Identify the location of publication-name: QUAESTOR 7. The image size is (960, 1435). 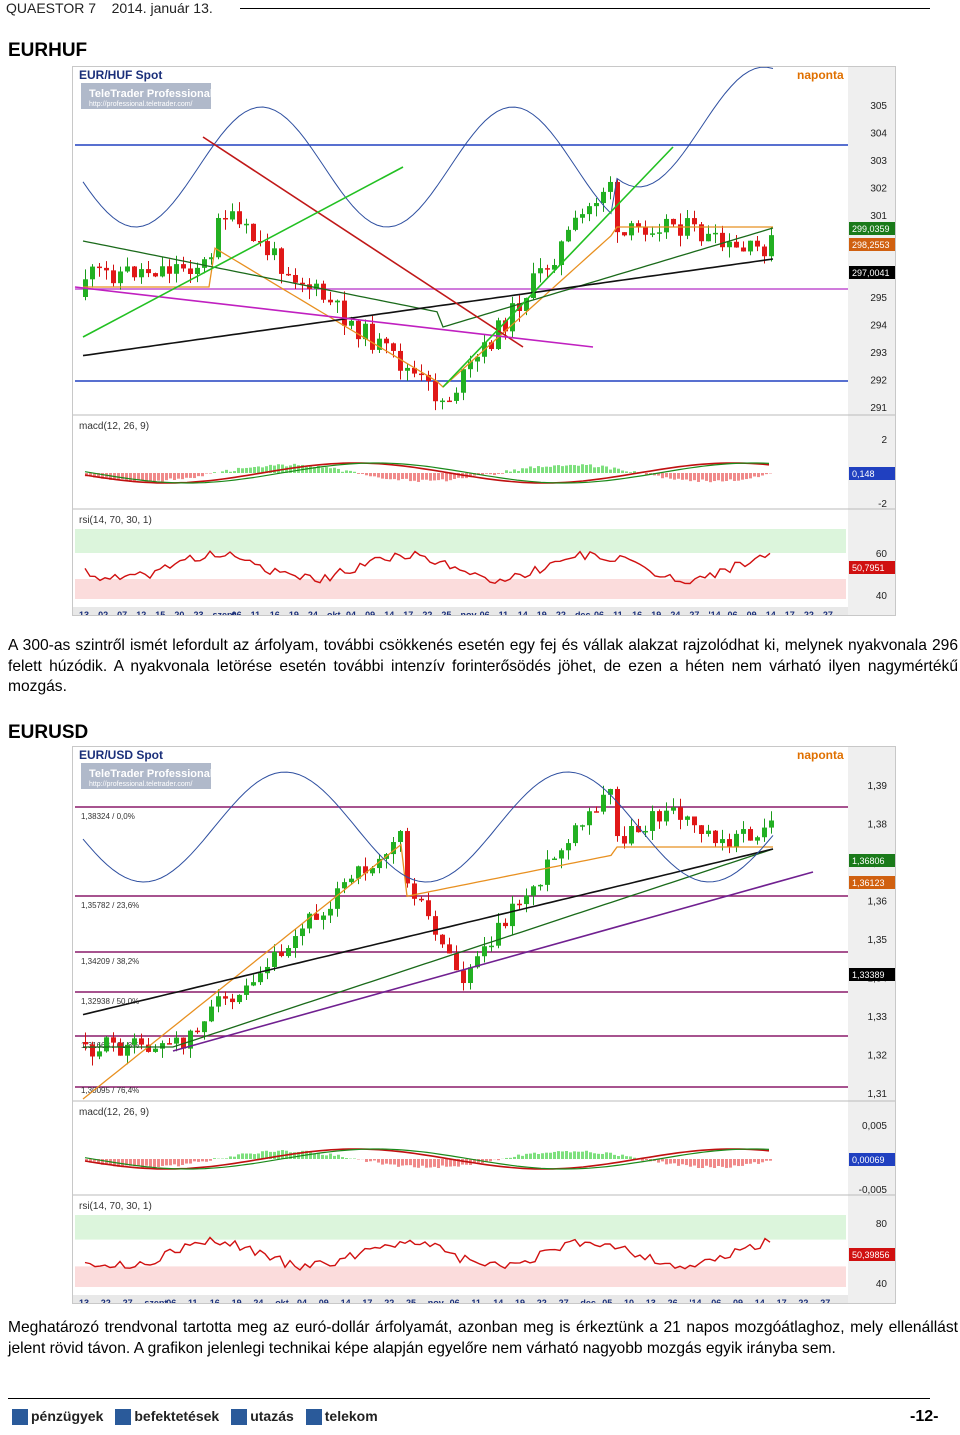
(51, 8).